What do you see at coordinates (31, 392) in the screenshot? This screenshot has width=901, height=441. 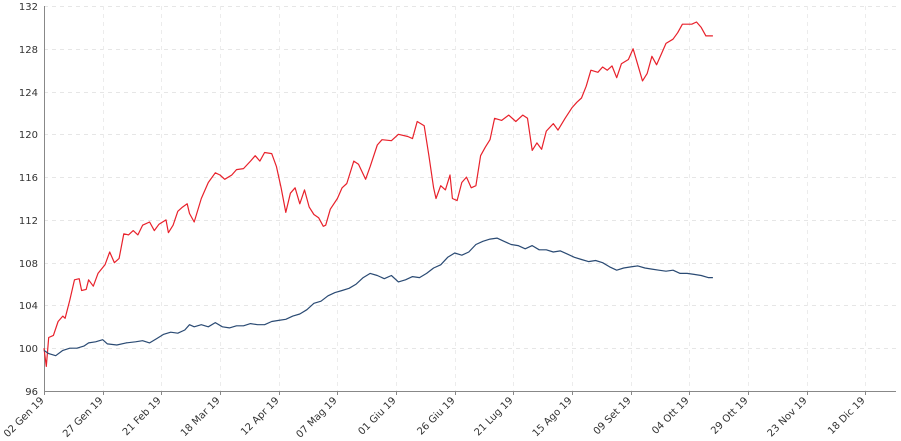 I see `y-tick-label: 96` at bounding box center [31, 392].